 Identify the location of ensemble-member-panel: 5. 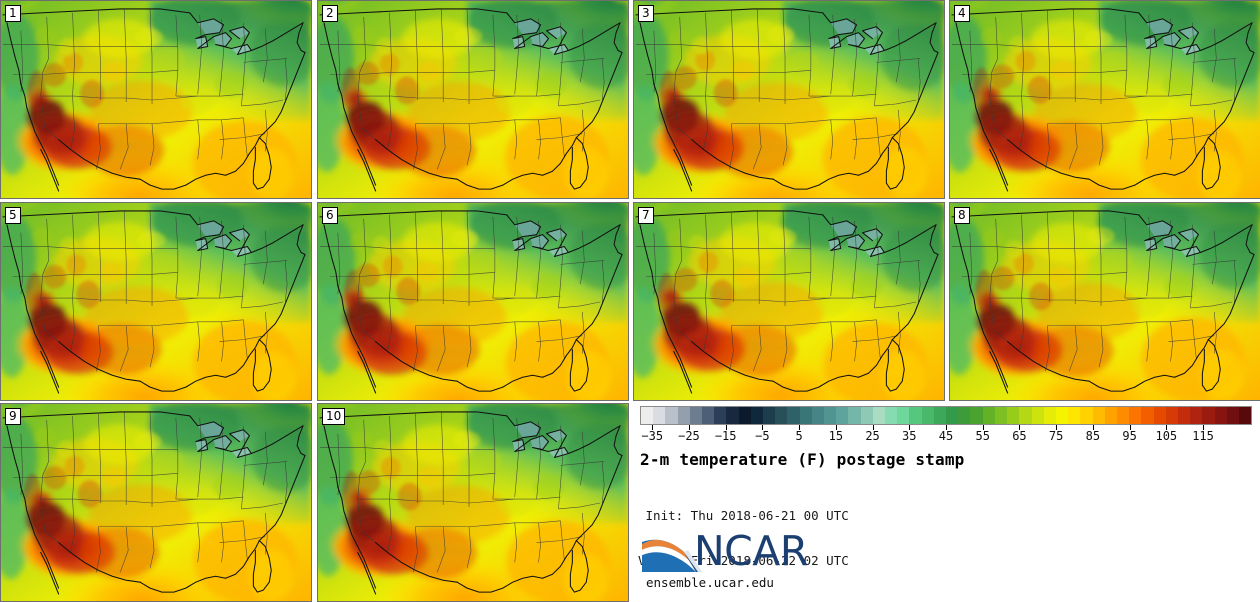
(156, 301).